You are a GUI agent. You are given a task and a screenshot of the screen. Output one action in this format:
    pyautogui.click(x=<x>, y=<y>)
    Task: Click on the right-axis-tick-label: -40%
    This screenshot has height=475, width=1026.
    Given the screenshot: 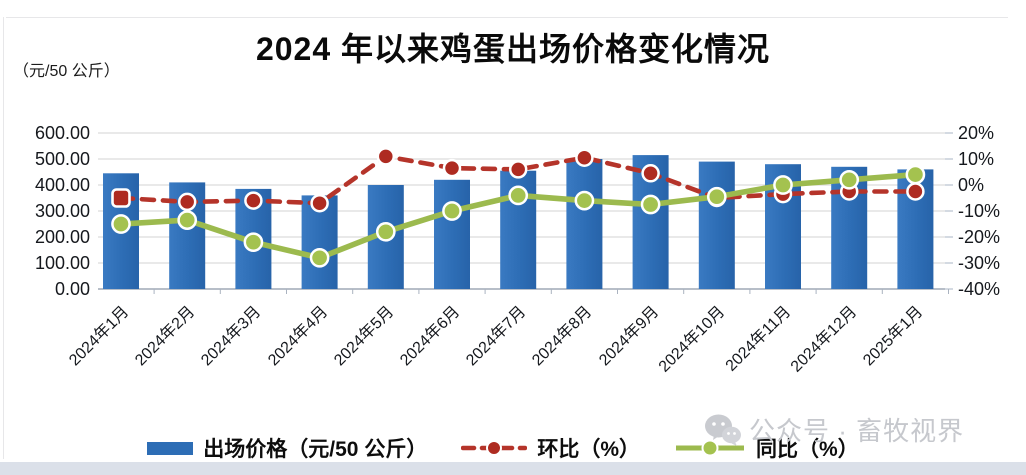 What is the action you would take?
    pyautogui.click(x=979, y=289)
    